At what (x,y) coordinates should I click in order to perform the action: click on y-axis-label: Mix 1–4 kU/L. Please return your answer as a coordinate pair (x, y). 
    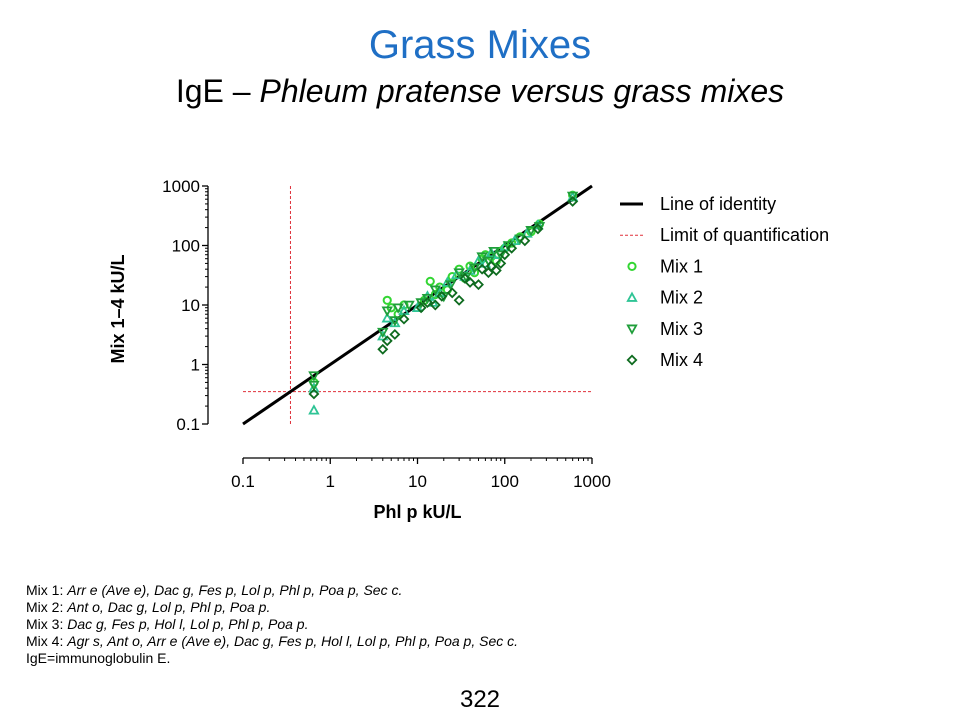
    Looking at the image, I should click on (118, 308).